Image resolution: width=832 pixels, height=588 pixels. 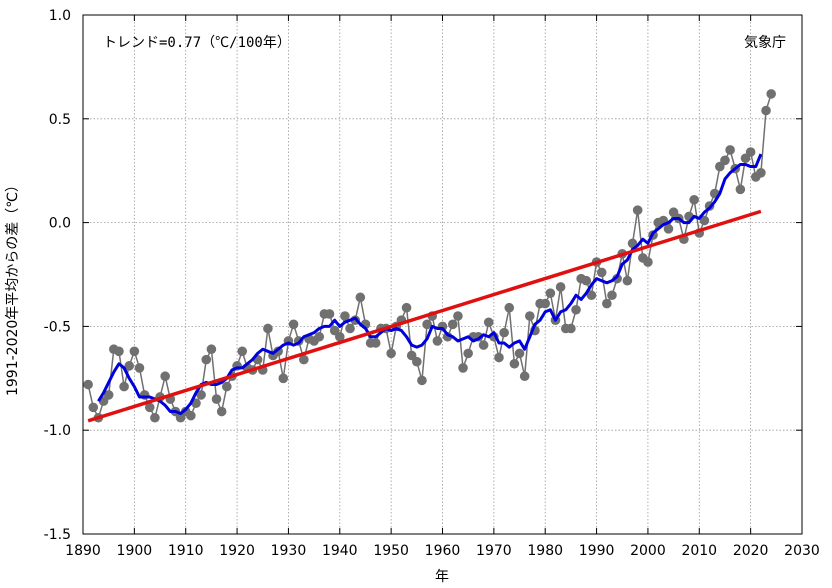 What do you see at coordinates (83, 551) in the screenshot?
I see `x-tick-label: 1890` at bounding box center [83, 551].